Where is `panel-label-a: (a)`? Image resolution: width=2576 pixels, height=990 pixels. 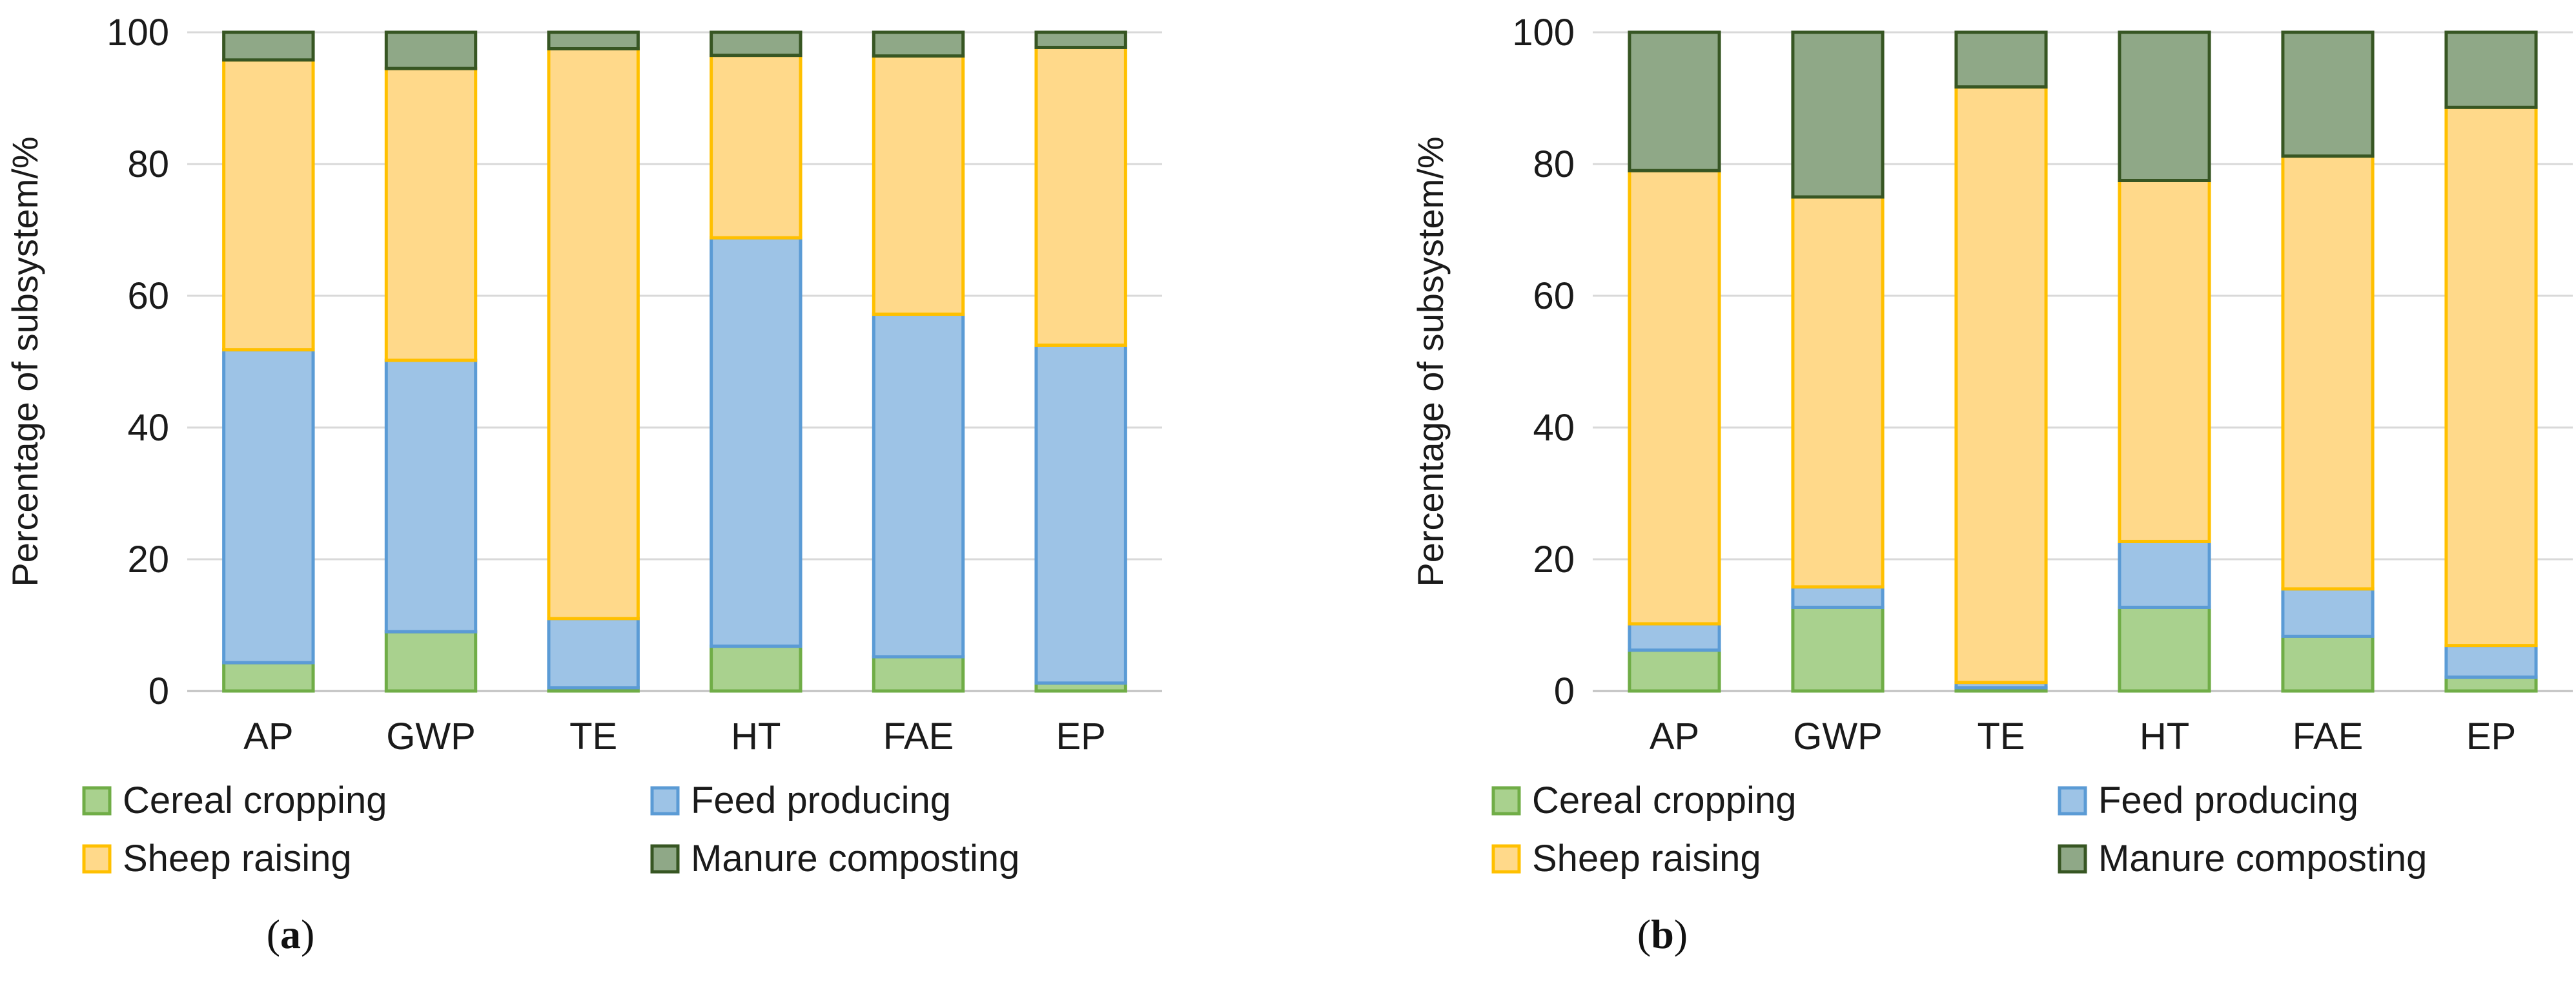 panel-label-a: (a) is located at coordinates (290, 934).